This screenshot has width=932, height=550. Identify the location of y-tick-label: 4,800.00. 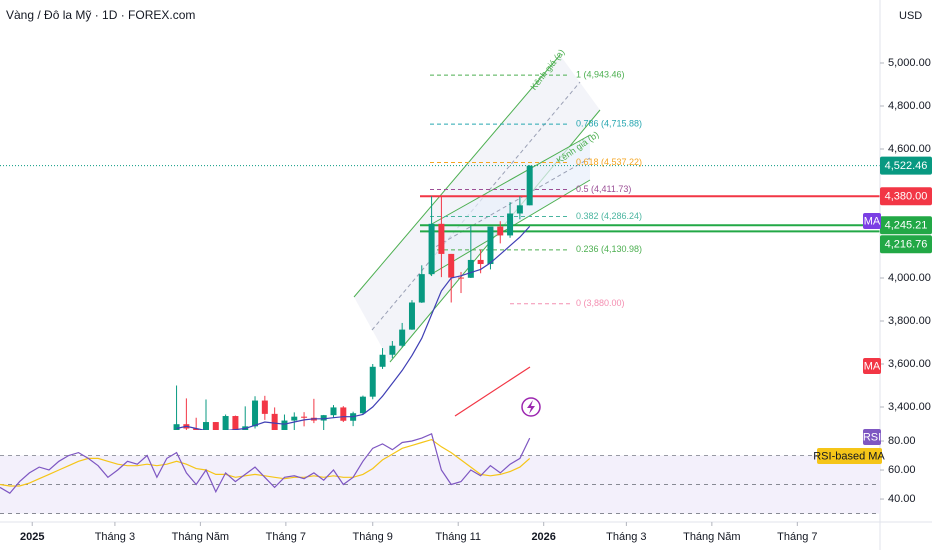
(909, 106).